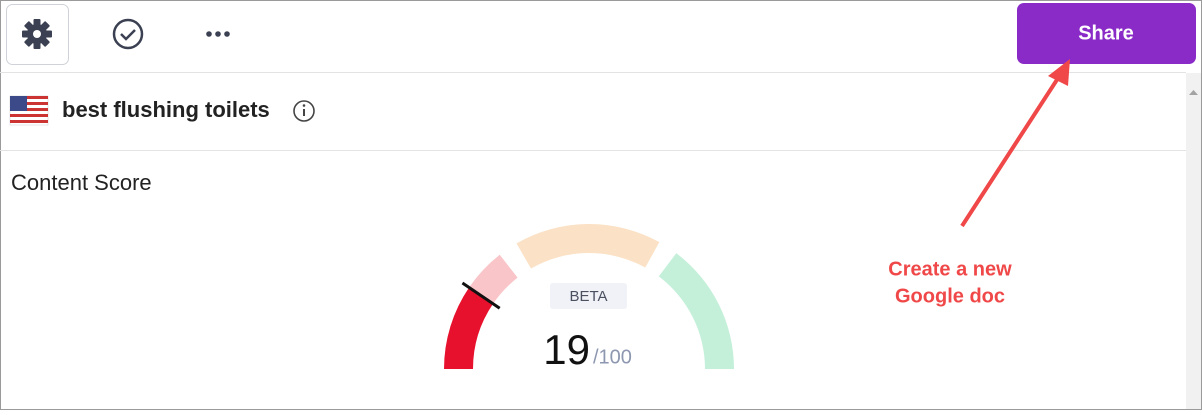  Describe the element at coordinates (37, 34) in the screenshot. I see `settings-button` at that location.